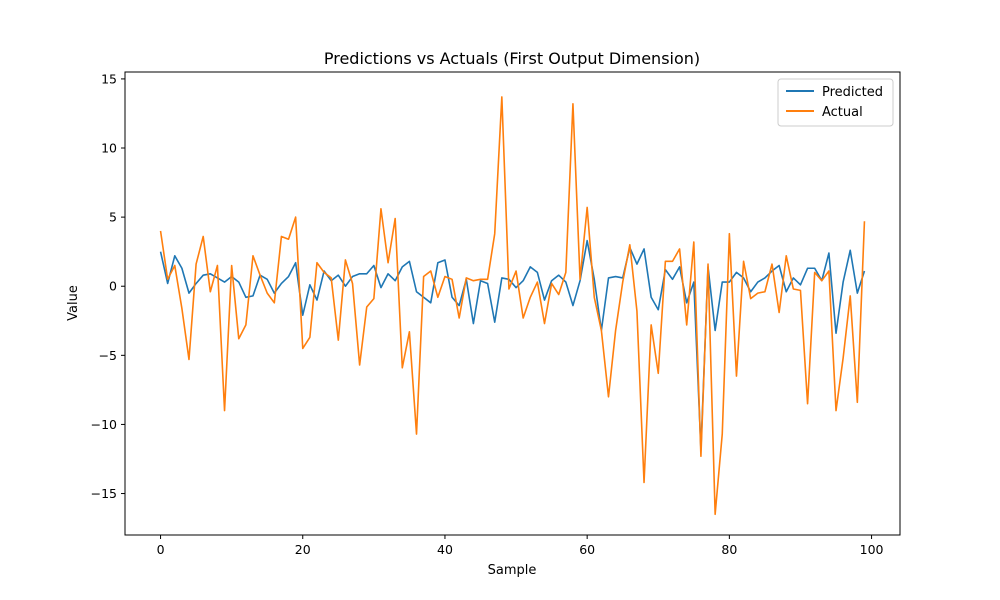 The image size is (1000, 600). I want to click on y-tick-label: 10, so click(109, 148).